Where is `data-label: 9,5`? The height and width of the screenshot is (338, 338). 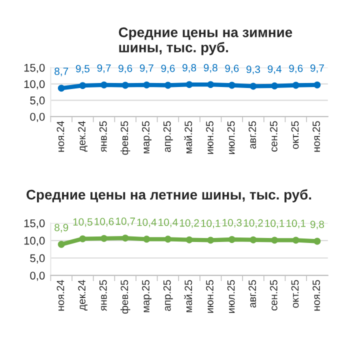 data-label: 9,5 is located at coordinates (83, 69).